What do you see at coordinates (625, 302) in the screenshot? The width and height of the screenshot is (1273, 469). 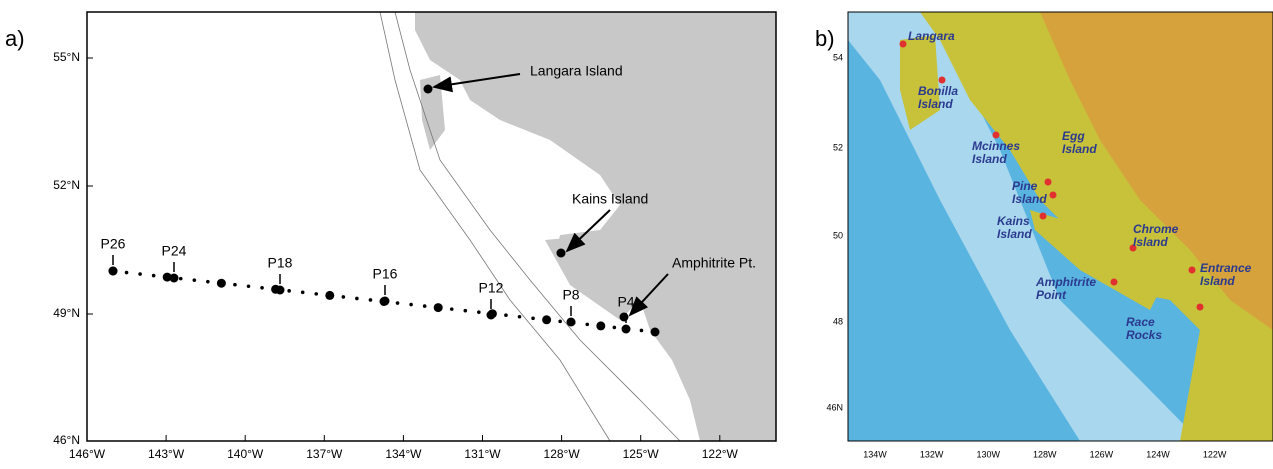 I see `station-label: P4` at bounding box center [625, 302].